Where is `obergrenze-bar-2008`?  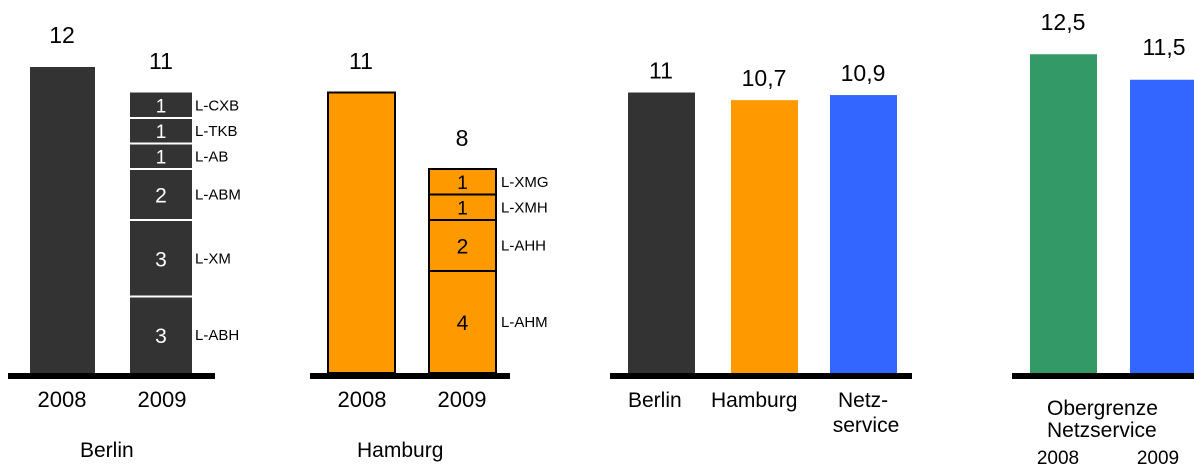
obergrenze-bar-2008 is located at coordinates (1063, 213).